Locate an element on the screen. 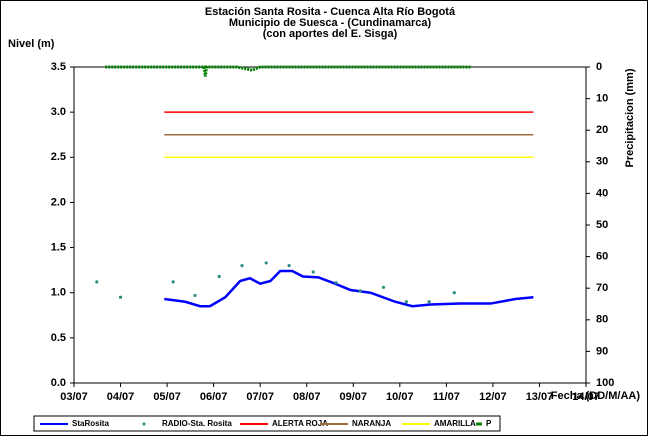 This screenshot has height=441, width=648. y2-tick-label: 30 is located at coordinates (602, 162).